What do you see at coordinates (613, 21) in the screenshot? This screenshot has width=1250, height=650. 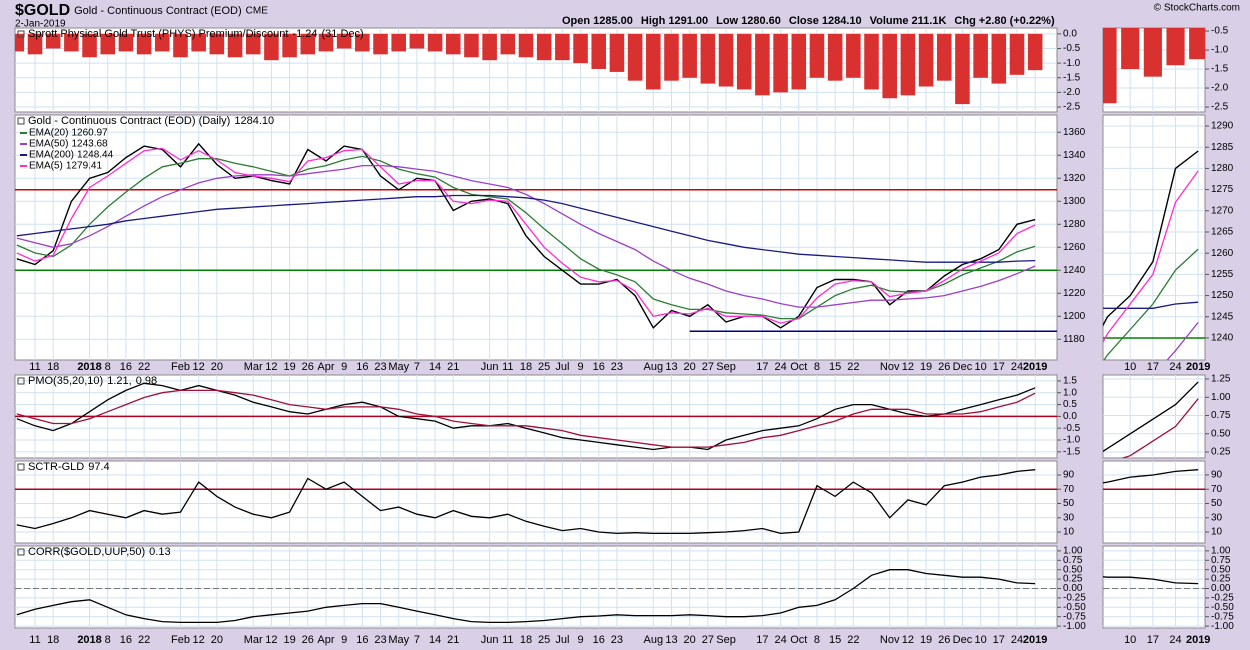 I see `quote-value: 1285.00` at bounding box center [613, 21].